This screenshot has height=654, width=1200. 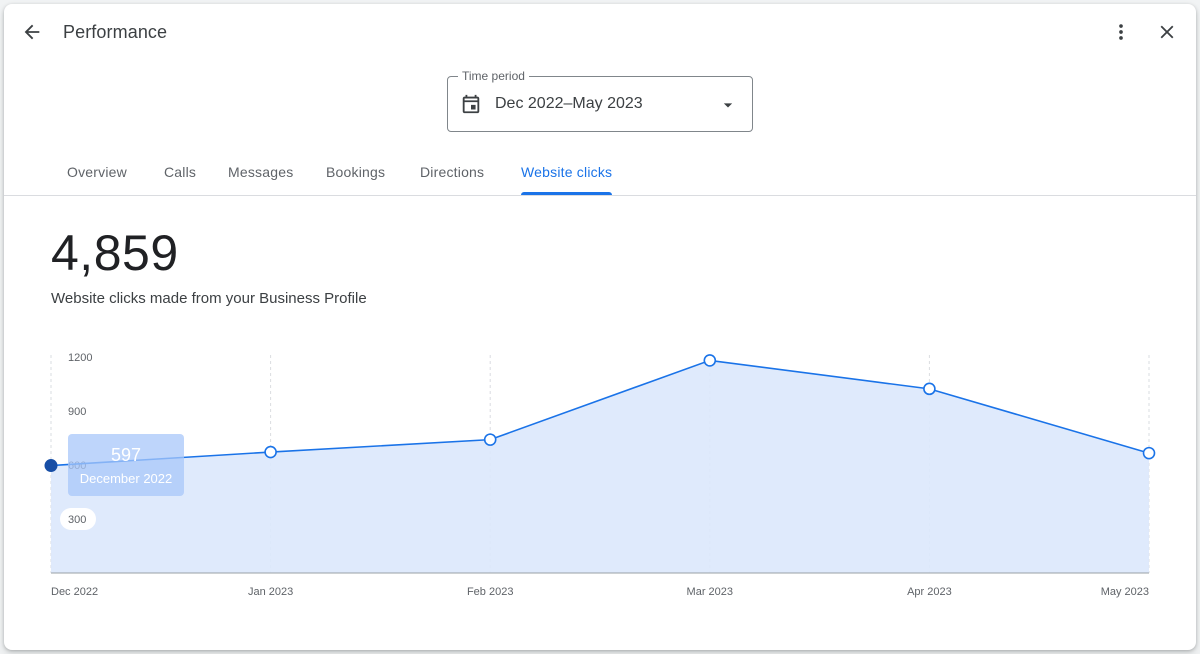 I want to click on back-button, so click(x=32, y=32).